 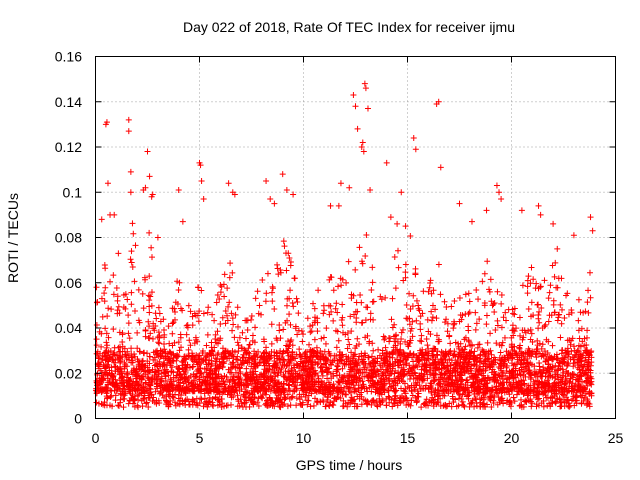 I want to click on x-tick-label: 20, so click(x=512, y=438).